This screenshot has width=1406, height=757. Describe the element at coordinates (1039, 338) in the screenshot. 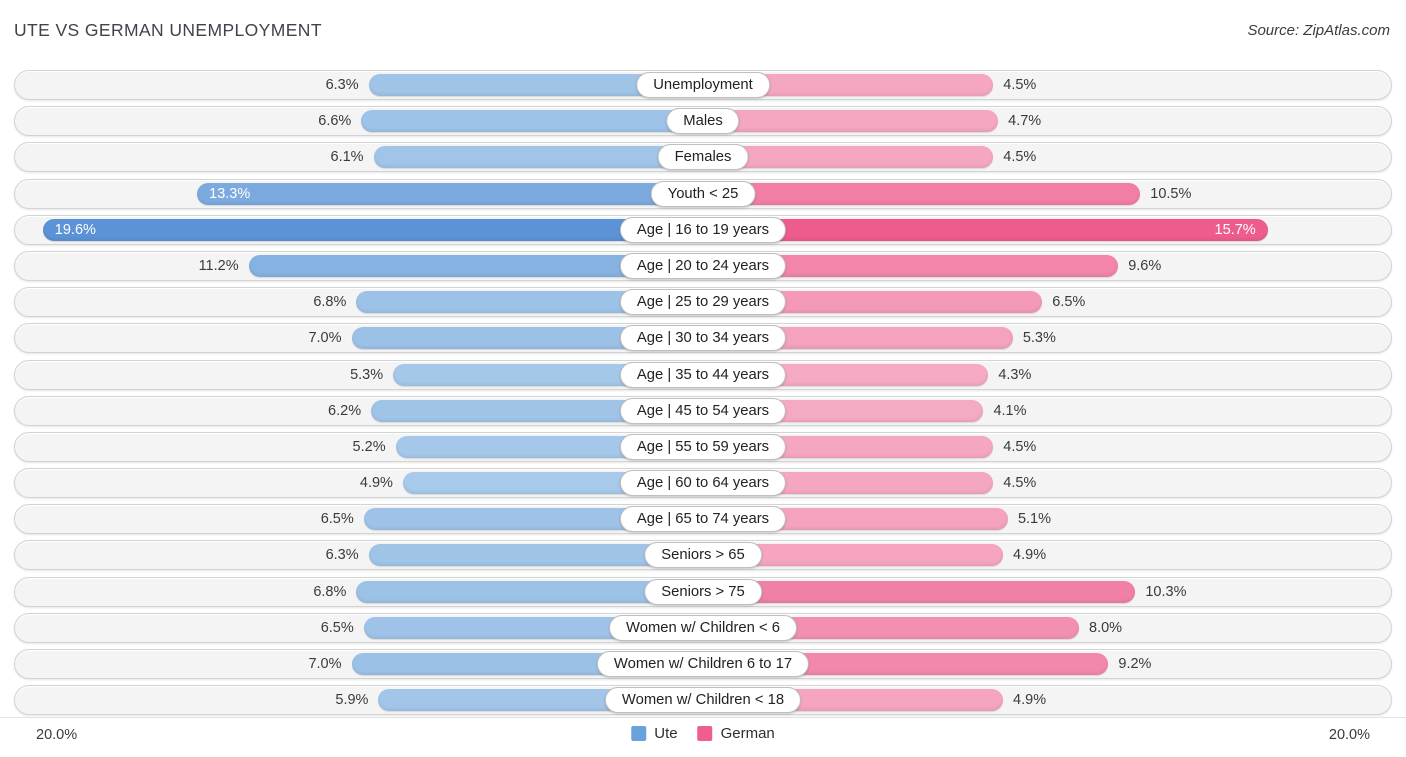

I see `german-value-label: 5.3%` at that location.